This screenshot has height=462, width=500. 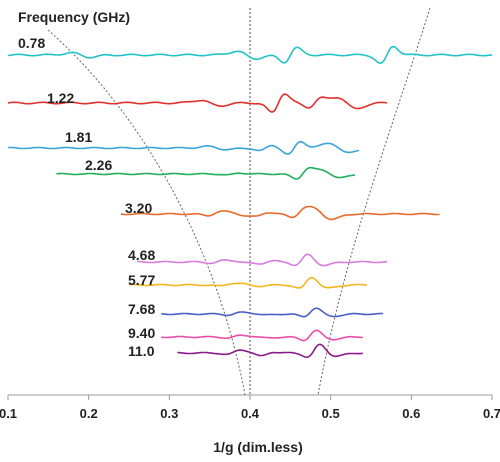 What do you see at coordinates (280, 213) in the screenshot?
I see `series-trace-3.20` at bounding box center [280, 213].